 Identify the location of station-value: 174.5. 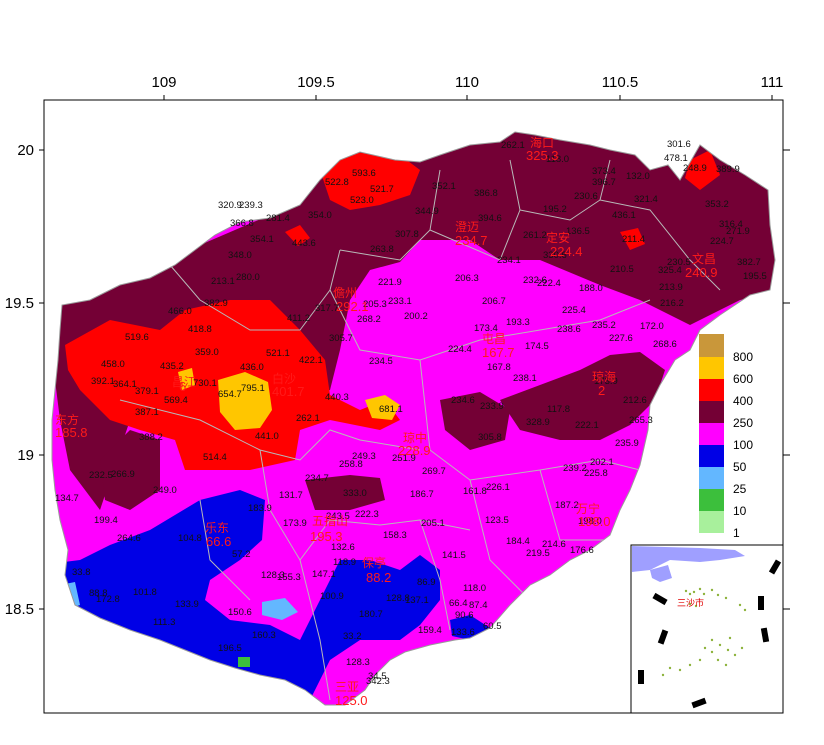
(537, 346).